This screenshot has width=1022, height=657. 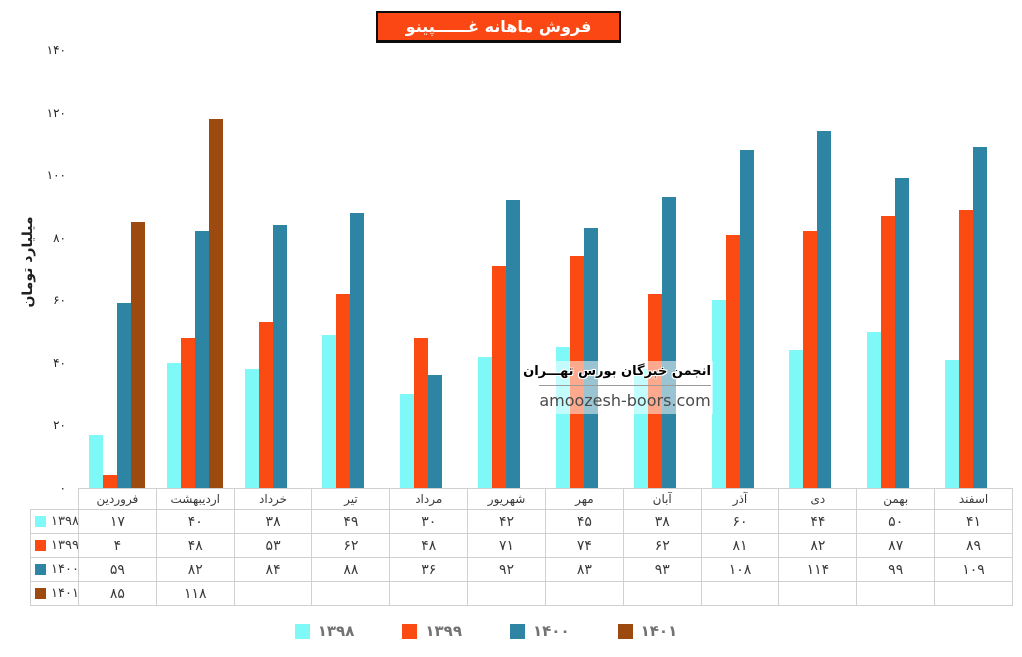 What do you see at coordinates (56, 175) in the screenshot?
I see `y-tick-label: ۱۰۰` at bounding box center [56, 175].